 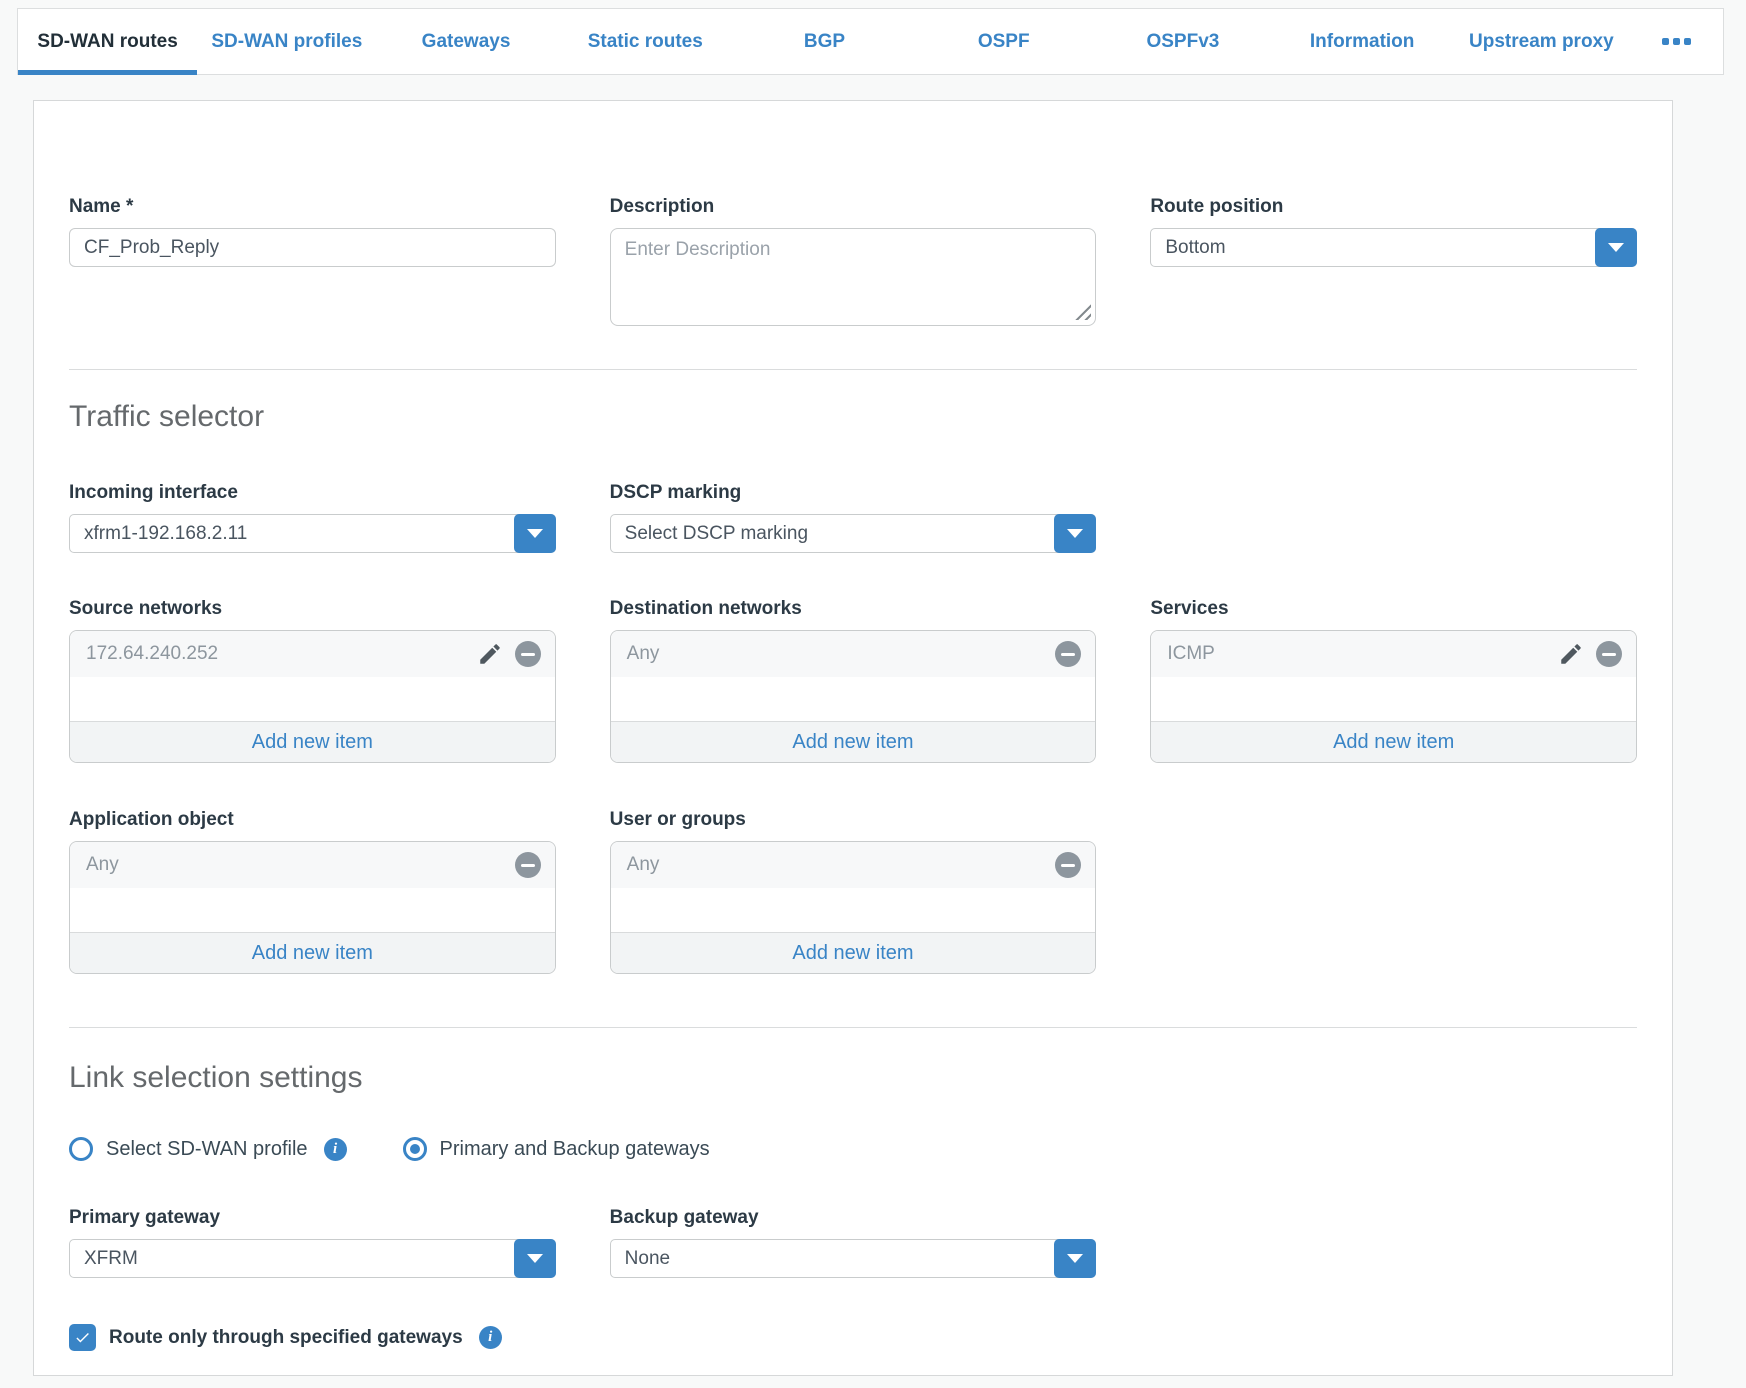 I want to click on backup-gateway-value: None, so click(x=647, y=1258).